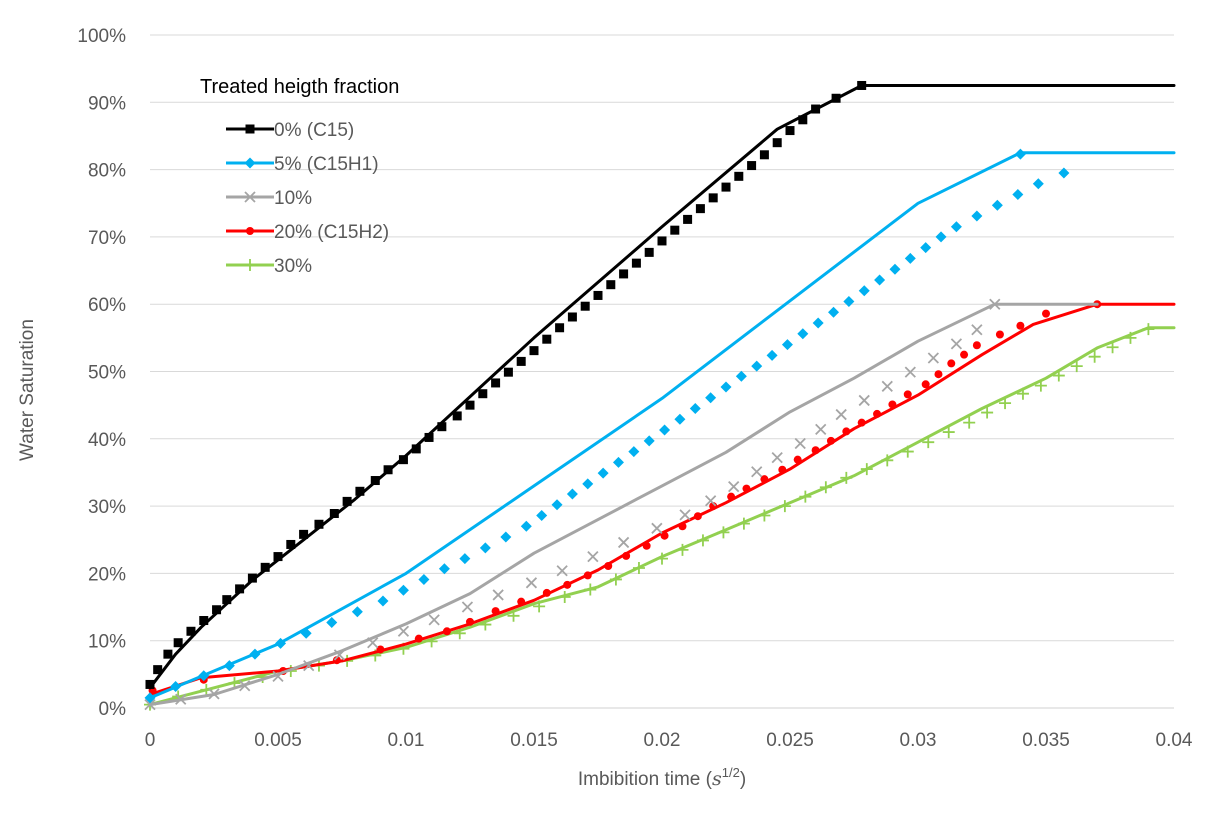 Image resolution: width=1214 pixels, height=817 pixels. What do you see at coordinates (107, 238) in the screenshot?
I see `y-tick-label: 70%` at bounding box center [107, 238].